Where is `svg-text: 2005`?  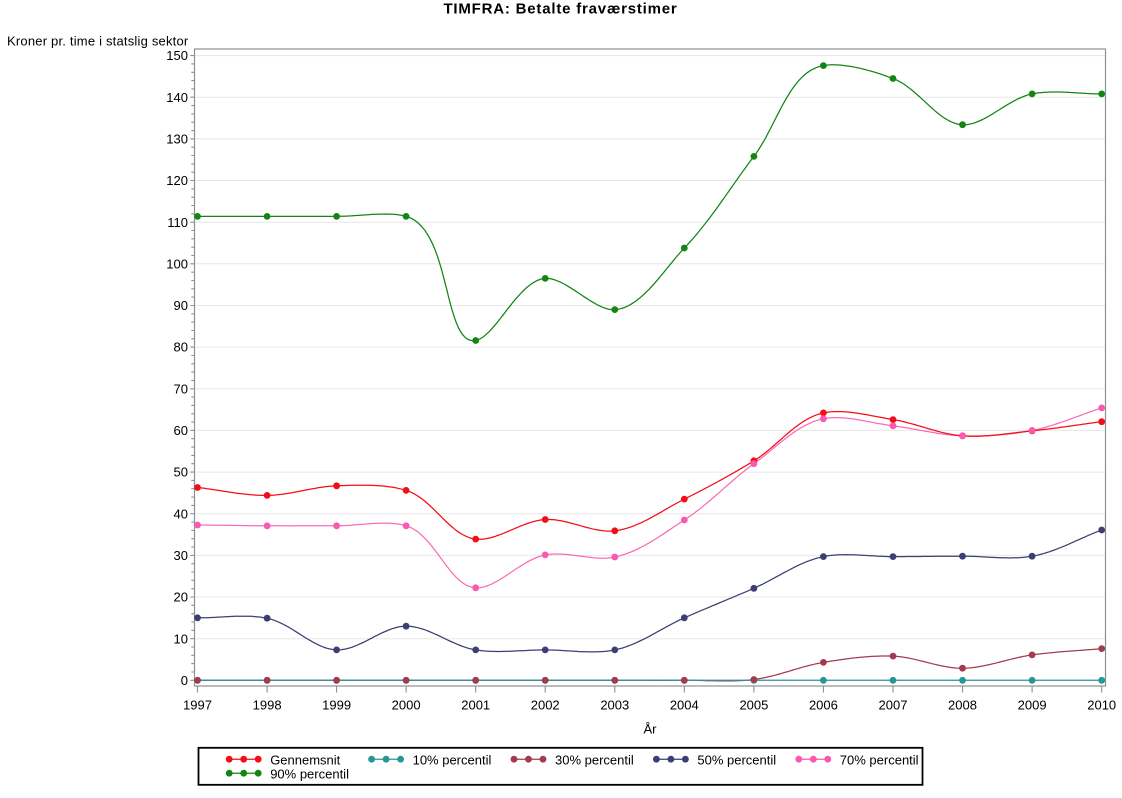
svg-text: 2005 is located at coordinates (753, 705).